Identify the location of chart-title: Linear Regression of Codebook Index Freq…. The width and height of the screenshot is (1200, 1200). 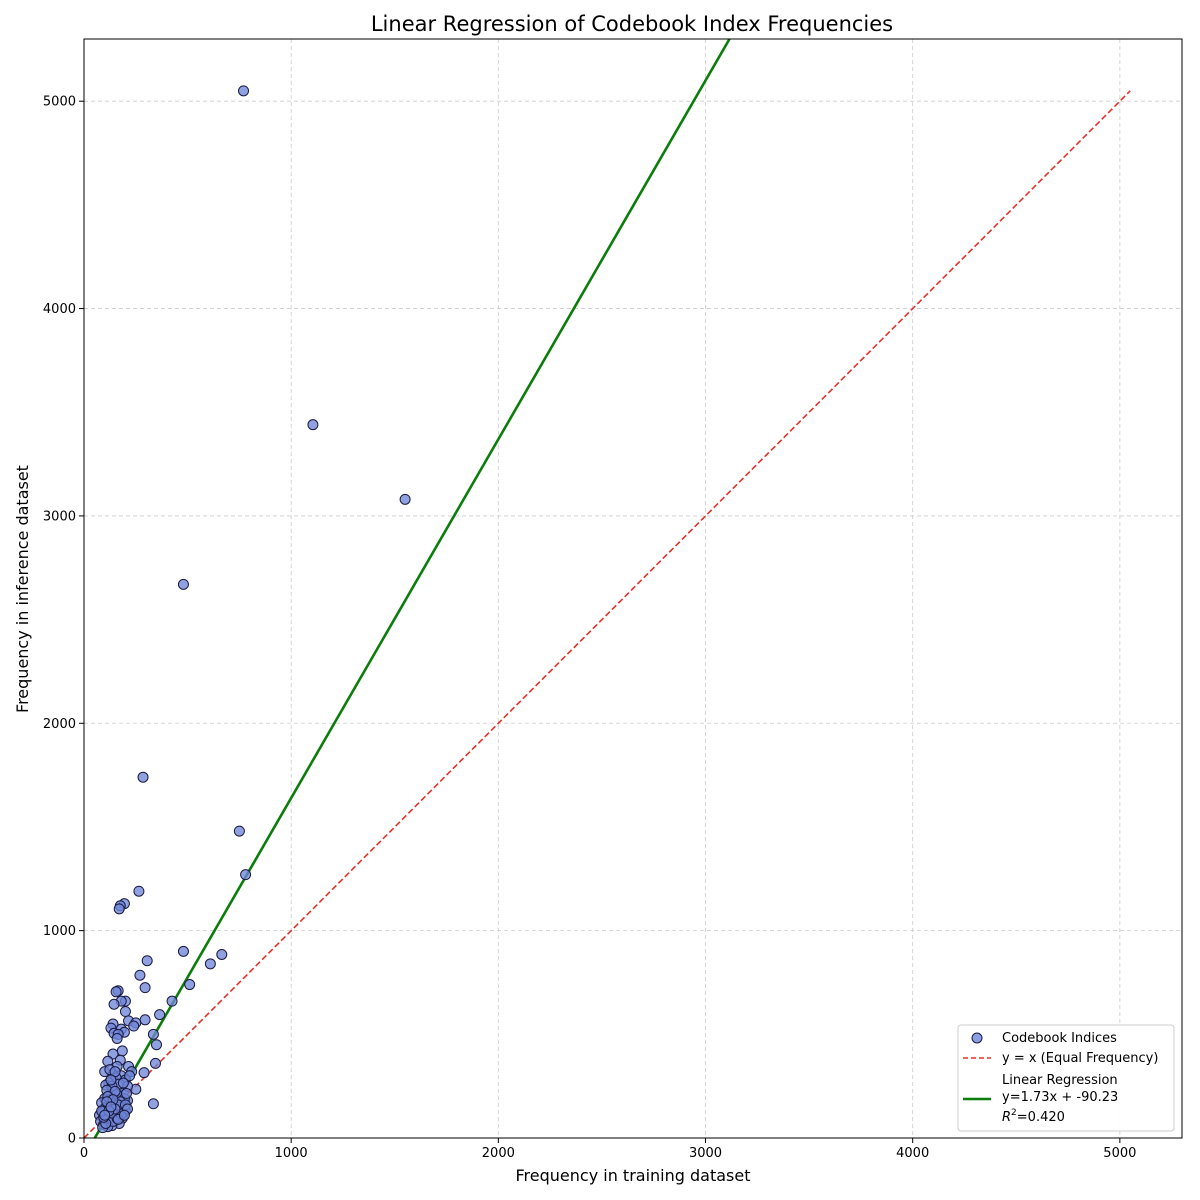
(632, 24).